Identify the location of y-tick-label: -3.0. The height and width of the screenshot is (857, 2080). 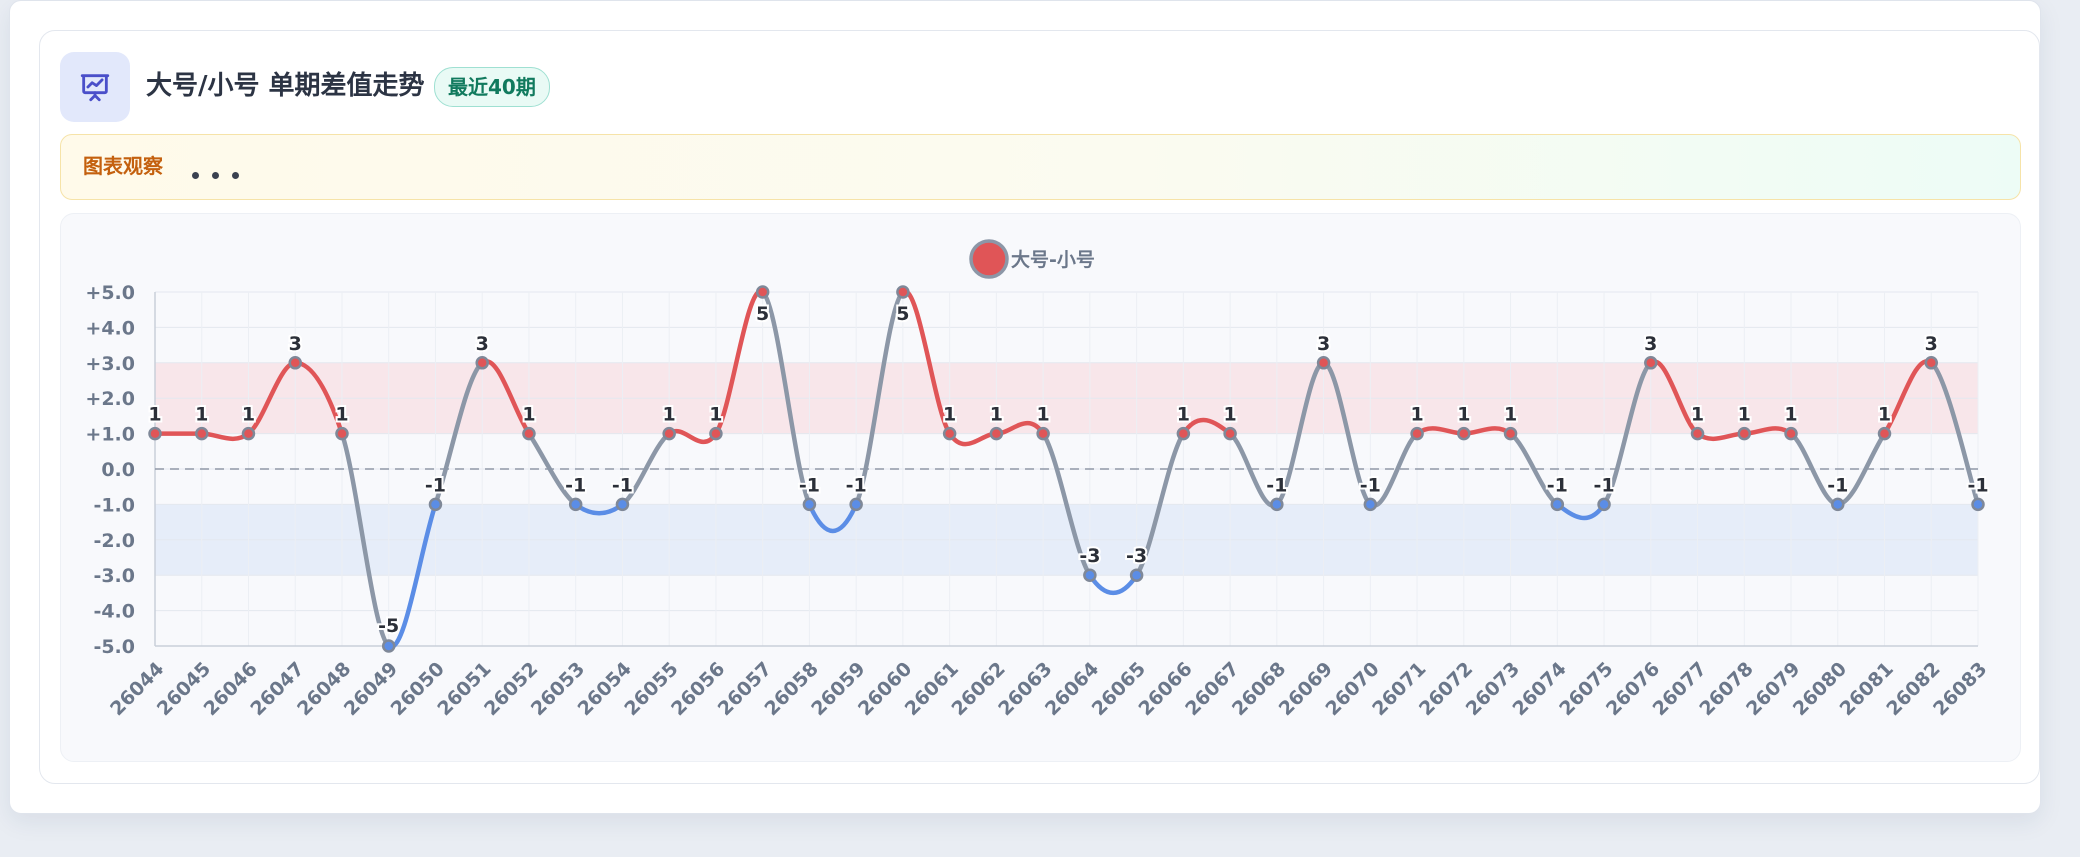
(114, 576).